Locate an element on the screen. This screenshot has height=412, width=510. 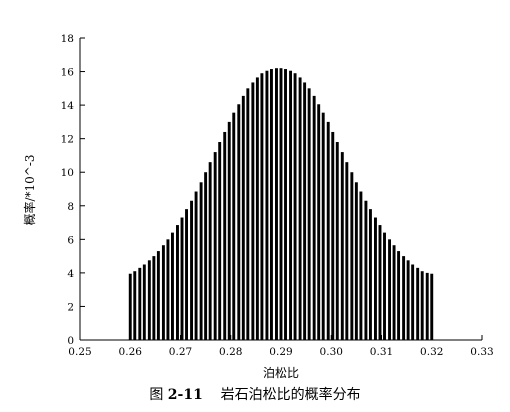
y-tick-label: 4 is located at coordinates (70, 274).